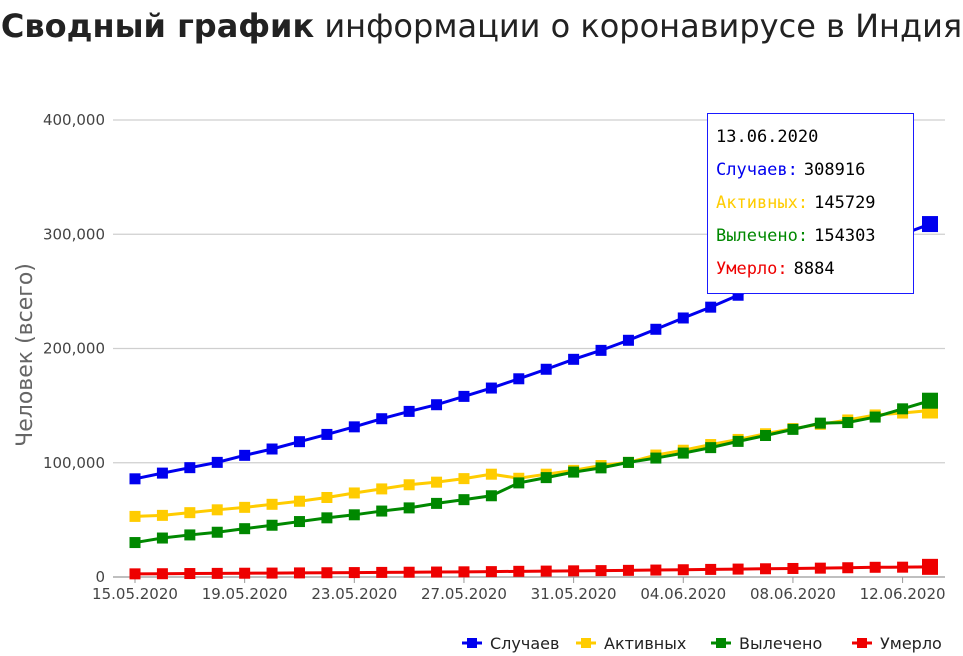 Image resolution: width=963 pixels, height=656 pixels. Describe the element at coordinates (766, 643) in the screenshot. I see `legend-item: Вылечено` at that location.